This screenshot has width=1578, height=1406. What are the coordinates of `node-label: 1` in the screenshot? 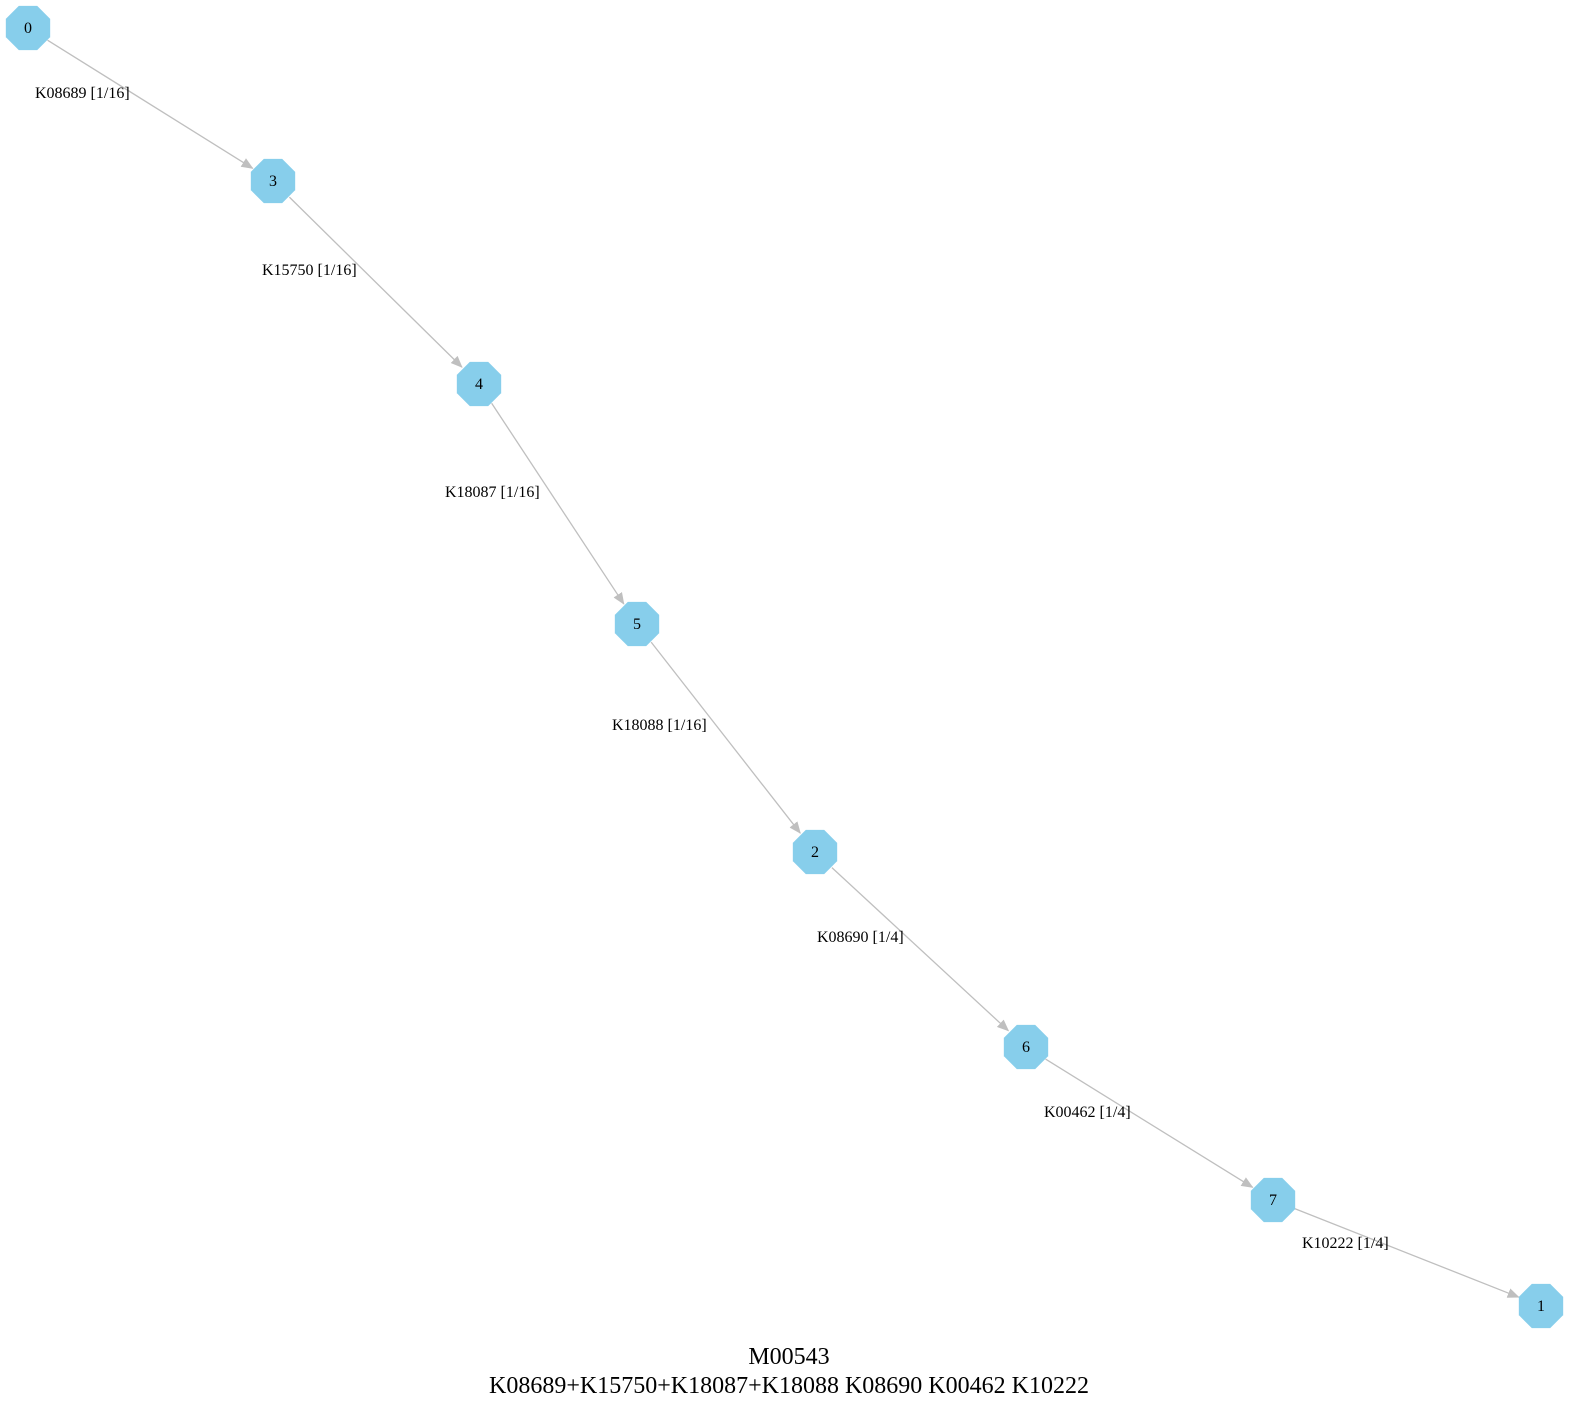 It's located at (1541, 1306).